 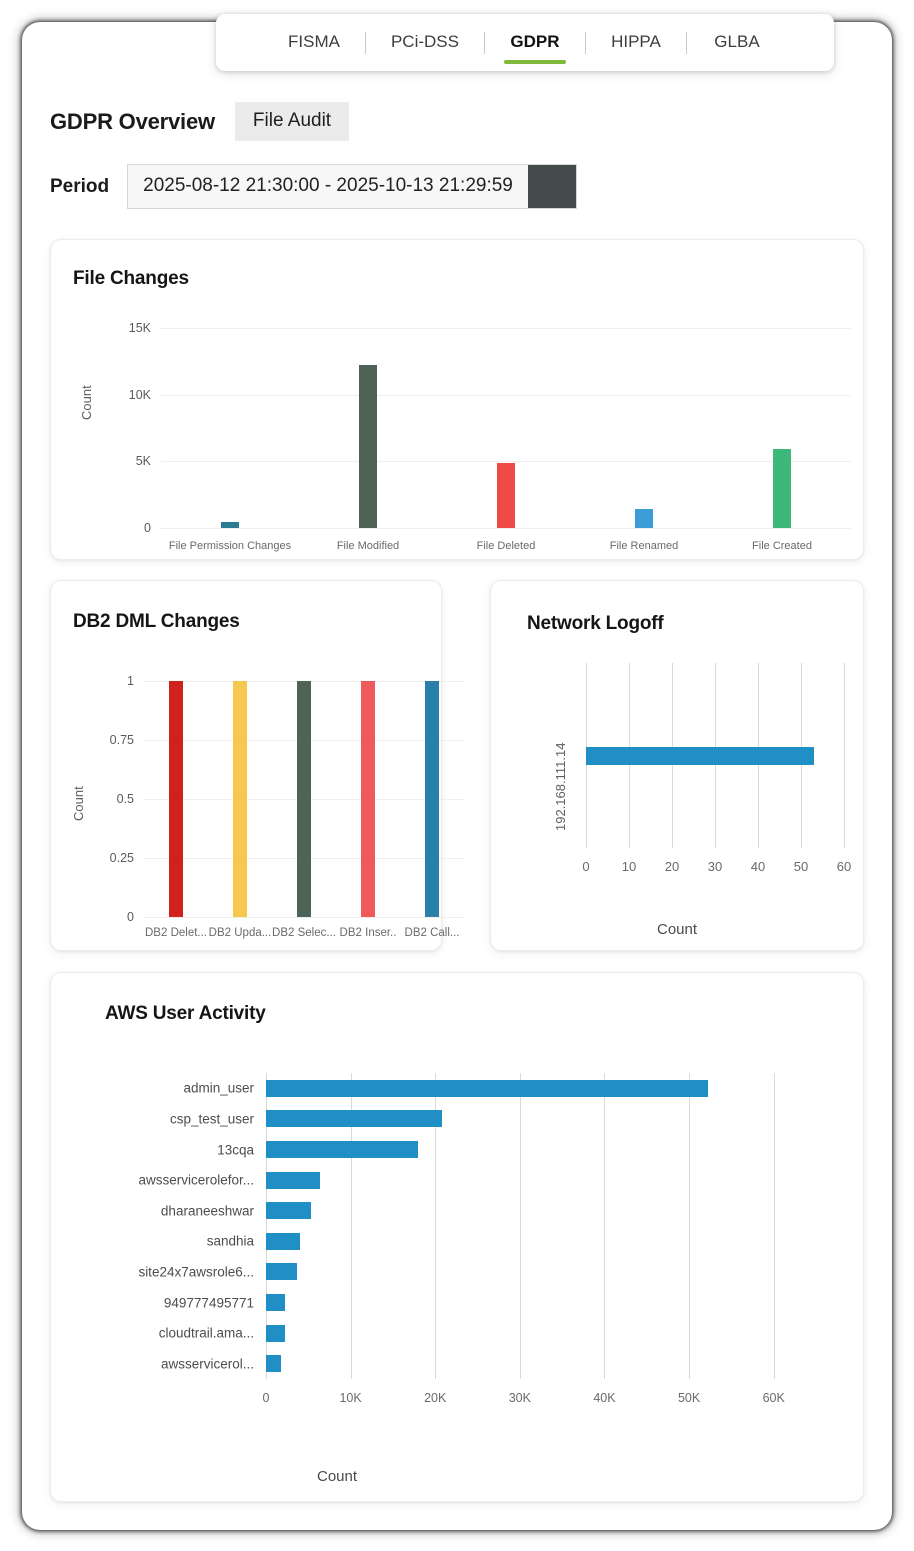 I want to click on y-category-label: dharaneeshwar, so click(x=207, y=1211).